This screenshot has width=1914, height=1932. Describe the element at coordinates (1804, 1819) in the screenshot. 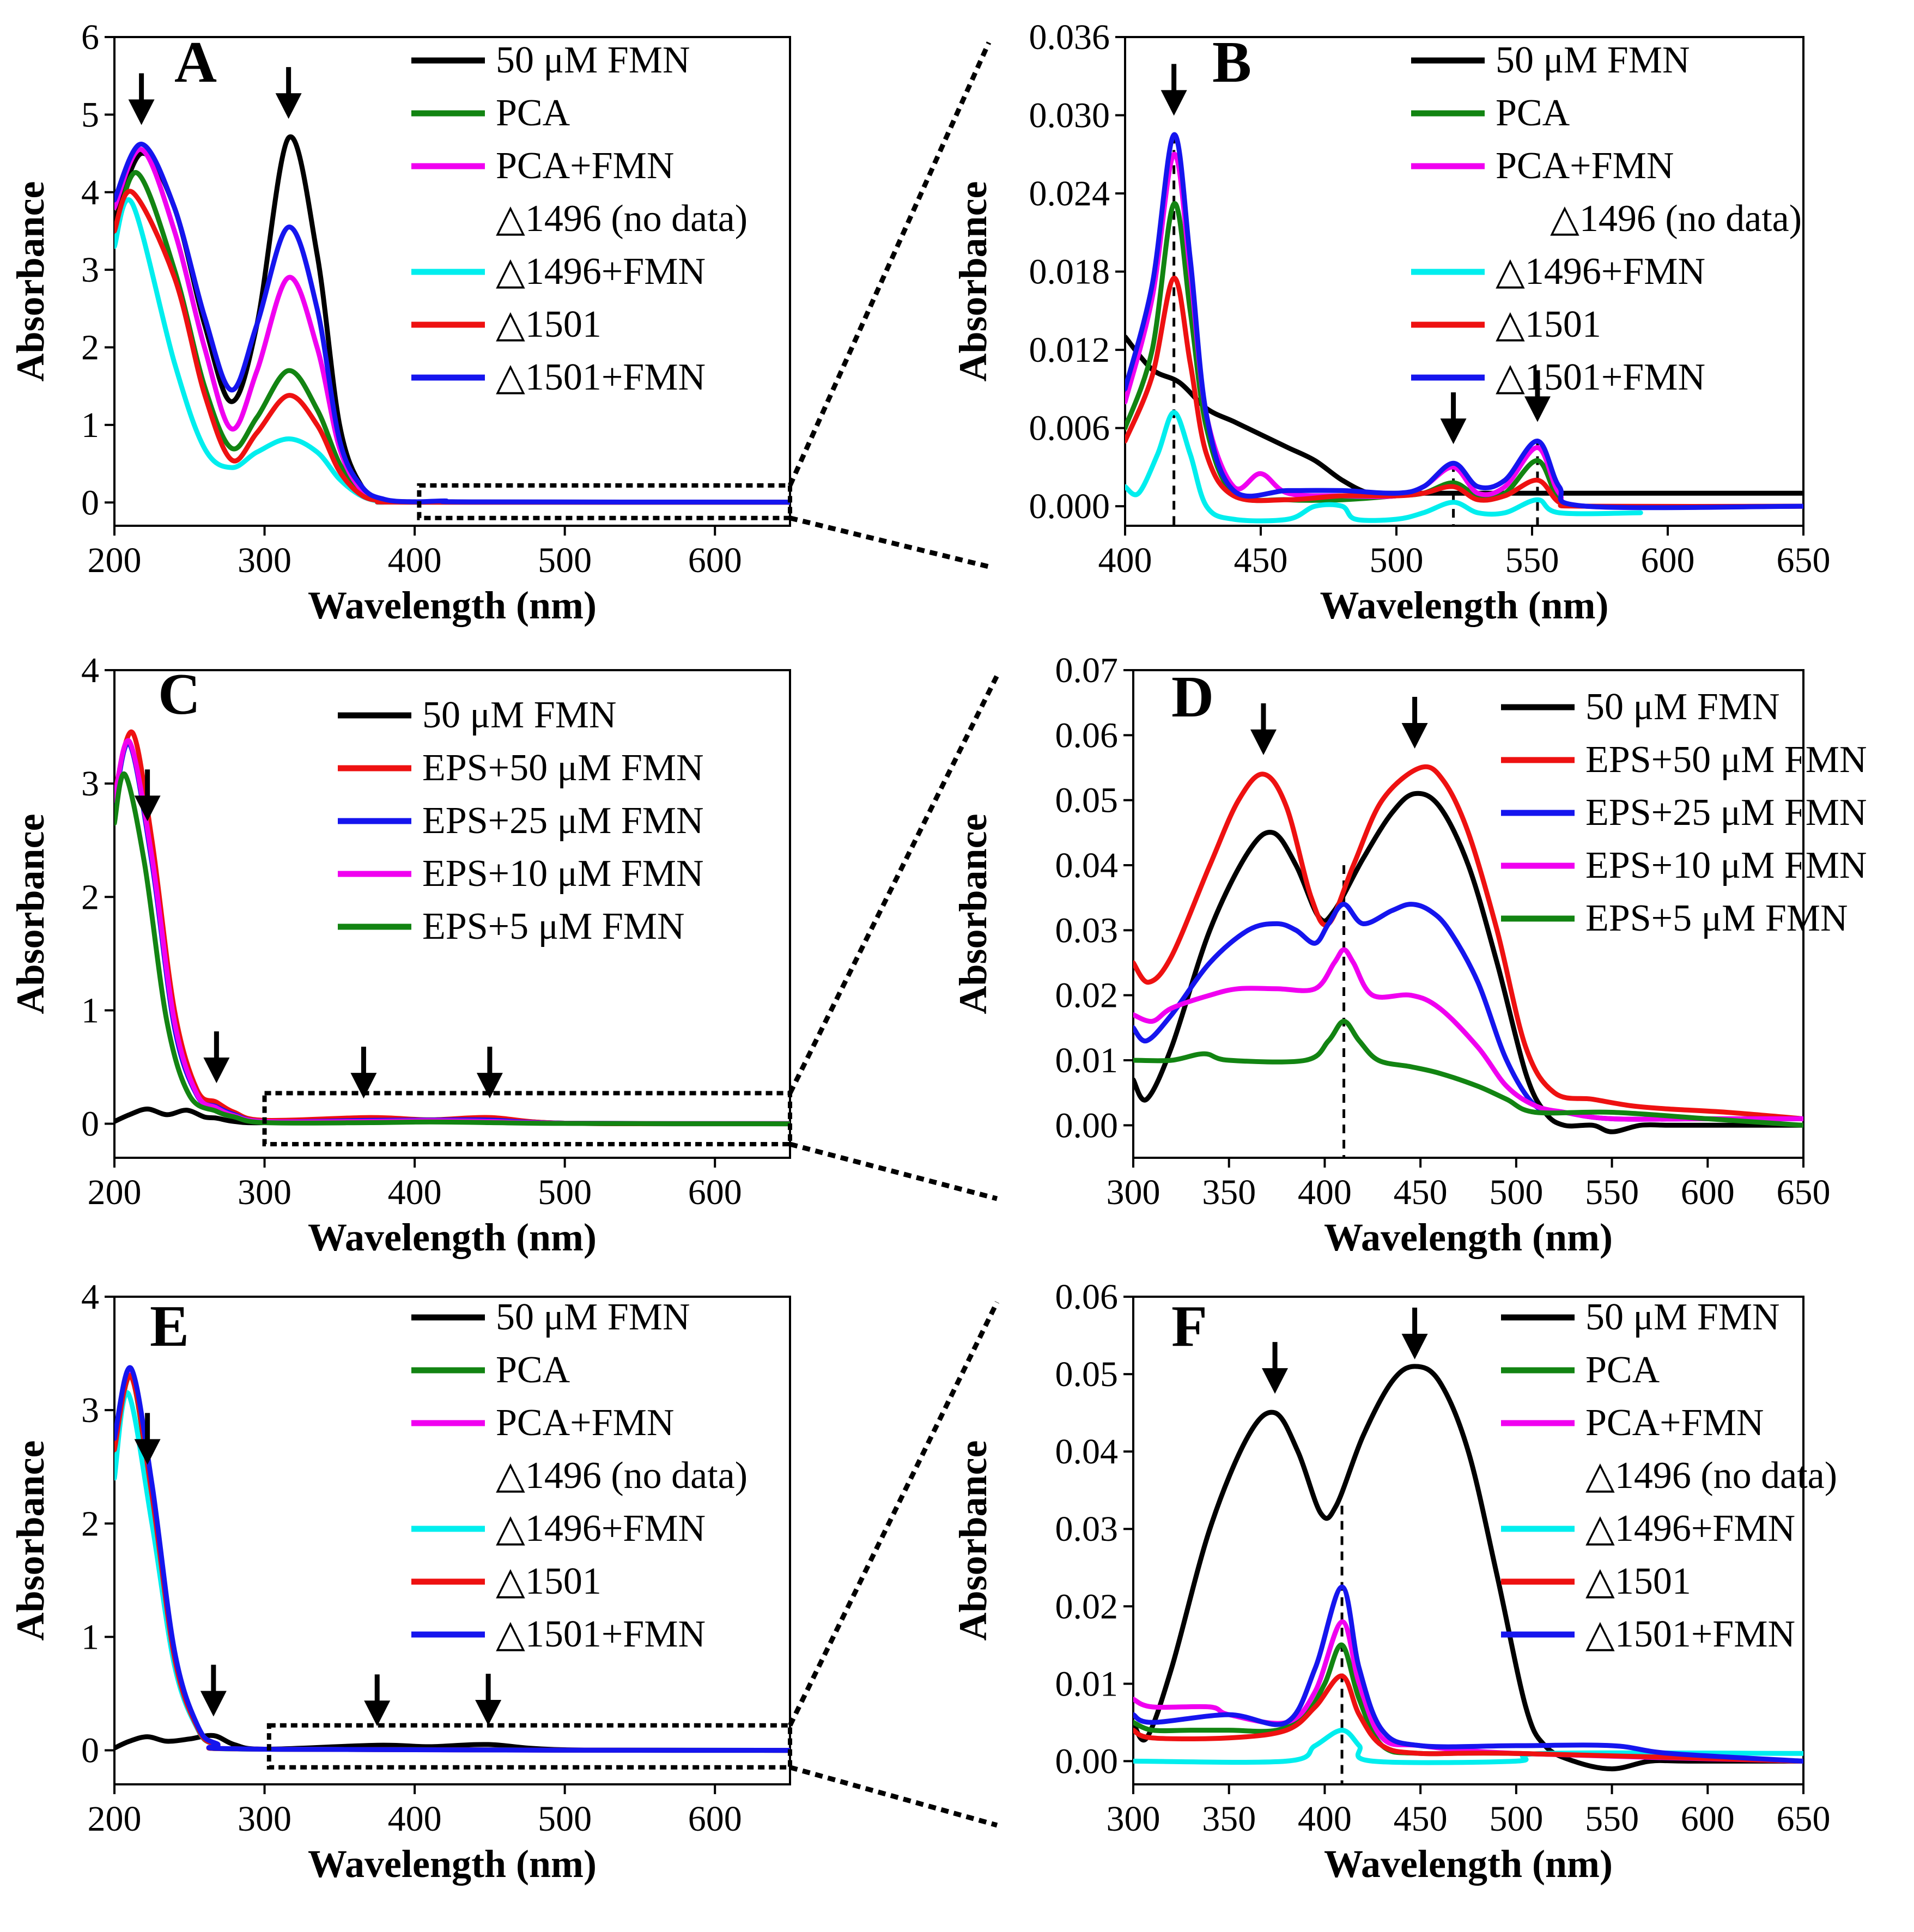

I see `x-tick-label: 650` at that location.